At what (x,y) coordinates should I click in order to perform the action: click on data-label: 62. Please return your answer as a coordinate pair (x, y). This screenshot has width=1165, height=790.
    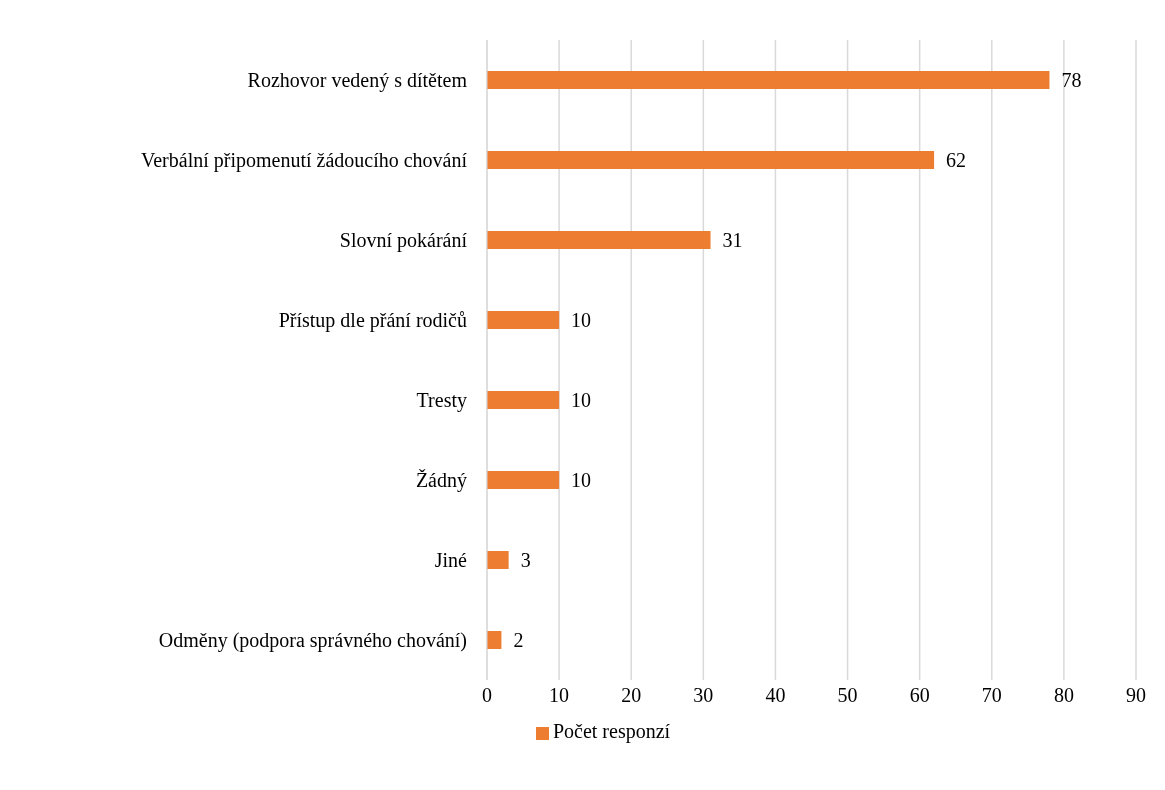
    Looking at the image, I should click on (956, 160).